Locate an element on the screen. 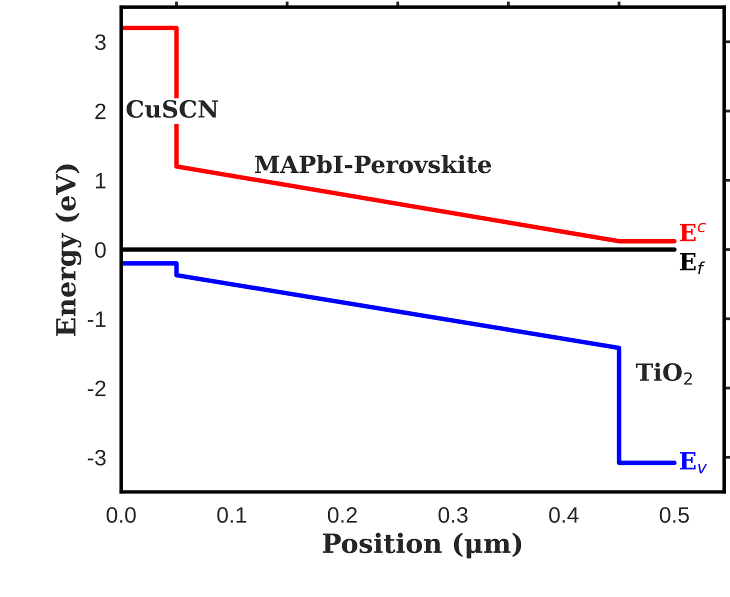 Image resolution: width=730 pixels, height=597 pixels. x-tick-label: 0.5 is located at coordinates (674, 515).